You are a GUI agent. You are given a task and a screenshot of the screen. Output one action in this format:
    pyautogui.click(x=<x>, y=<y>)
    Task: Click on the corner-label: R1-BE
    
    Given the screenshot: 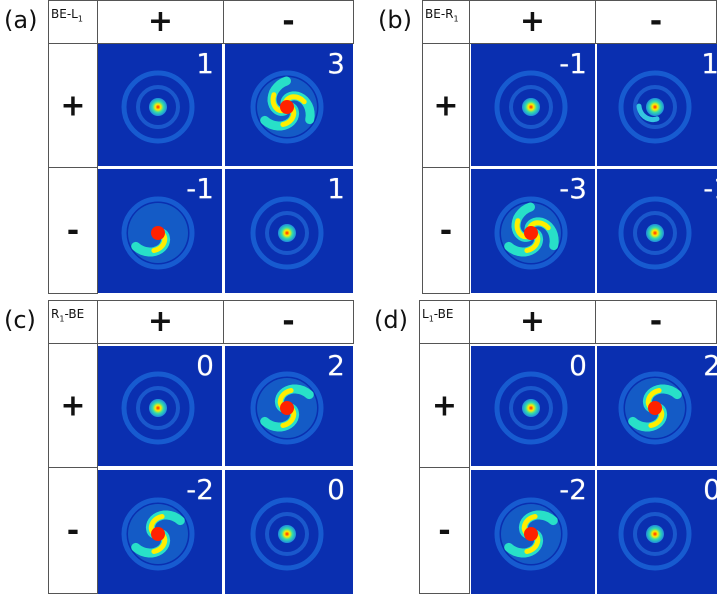 What is the action you would take?
    pyautogui.click(x=73, y=322)
    